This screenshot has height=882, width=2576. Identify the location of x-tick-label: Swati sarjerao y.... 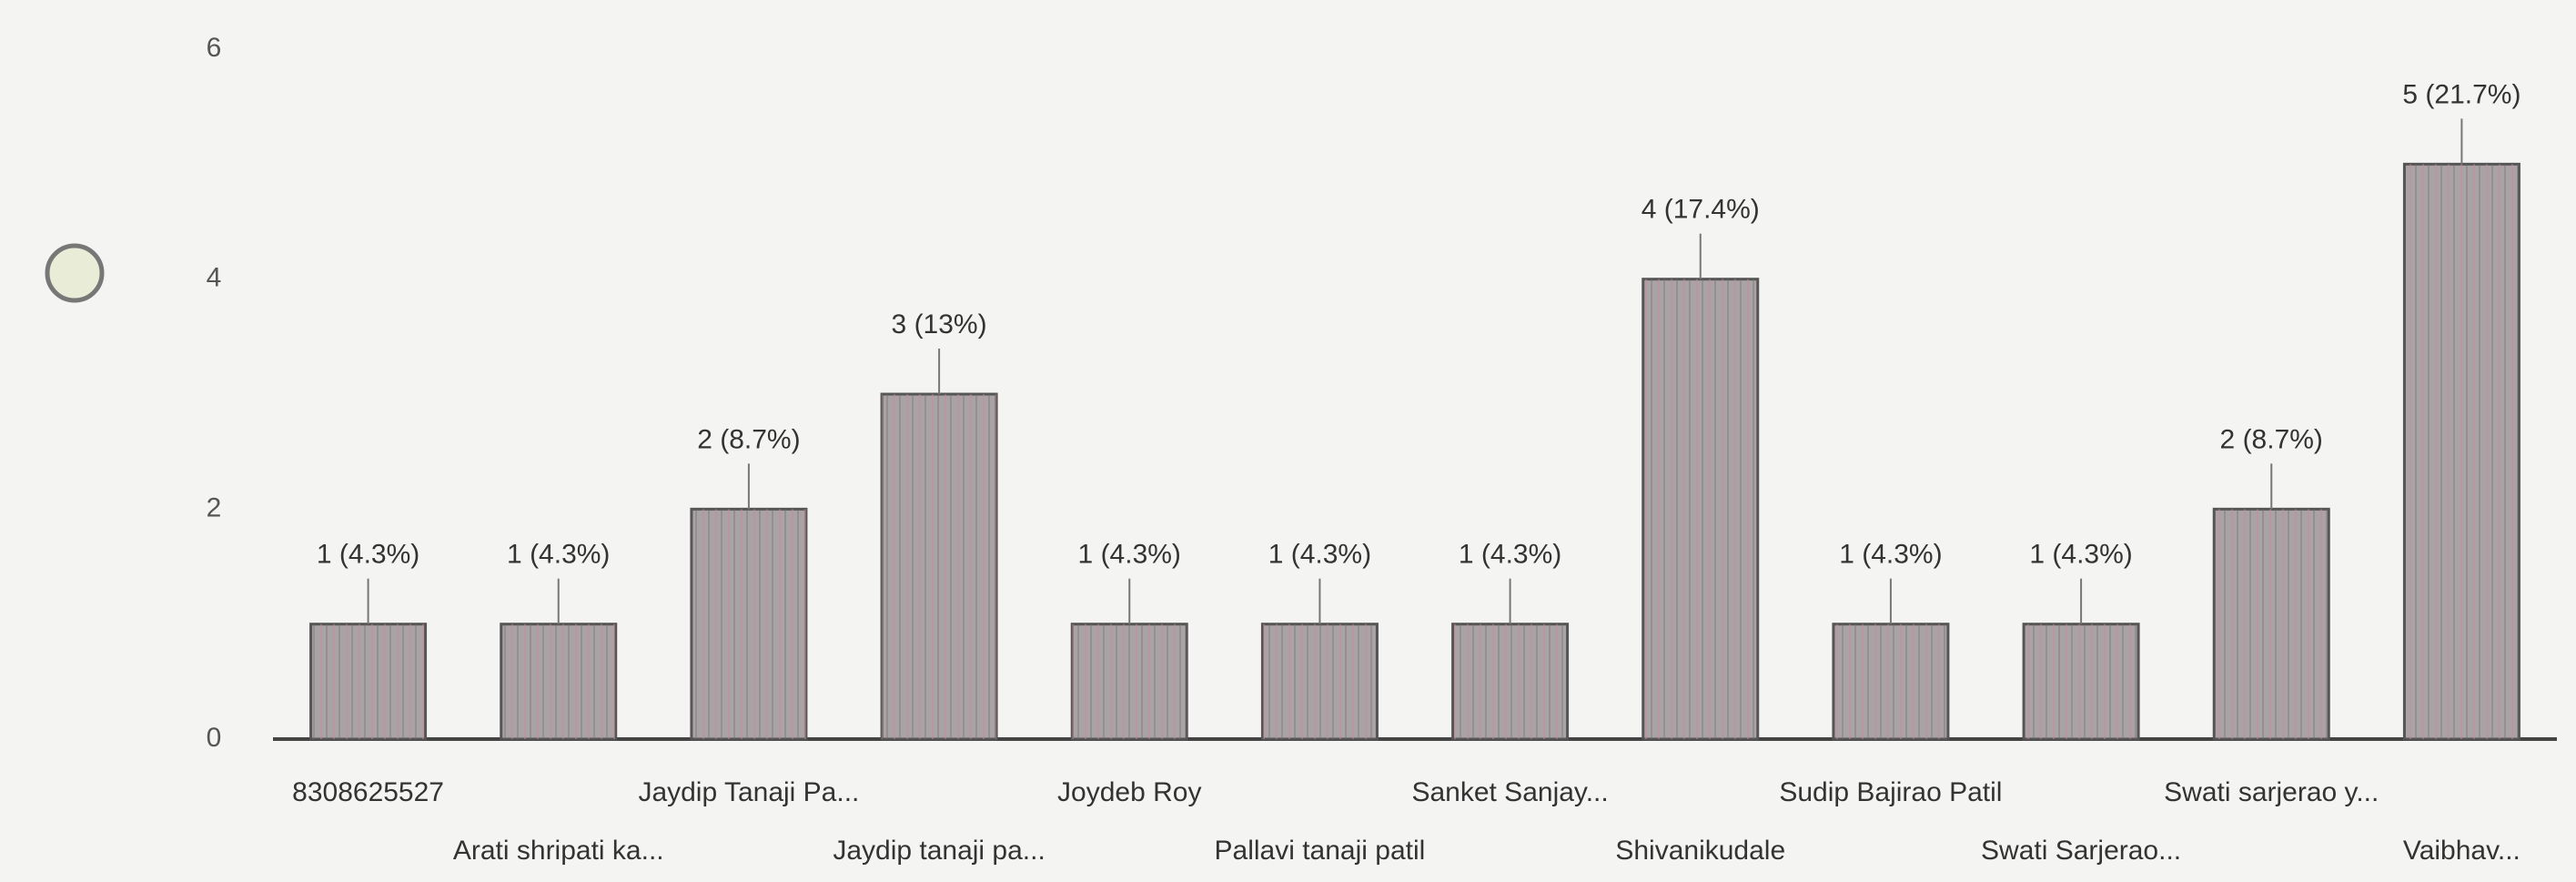
(2271, 792).